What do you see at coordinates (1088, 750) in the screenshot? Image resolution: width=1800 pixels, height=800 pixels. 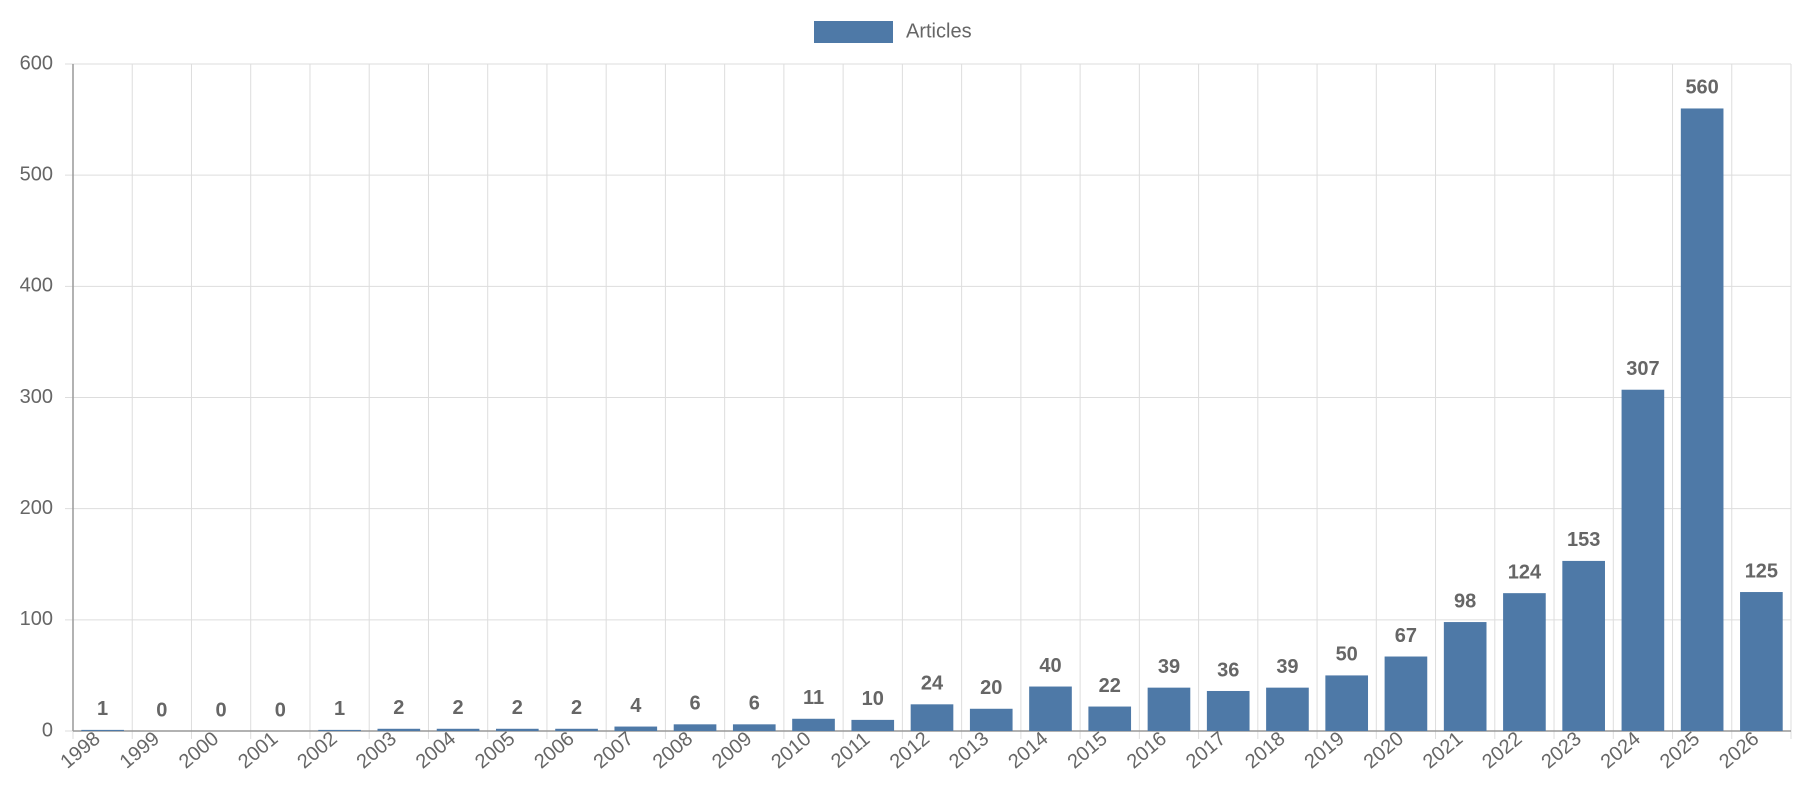 I see `x-tick-label: 2015` at bounding box center [1088, 750].